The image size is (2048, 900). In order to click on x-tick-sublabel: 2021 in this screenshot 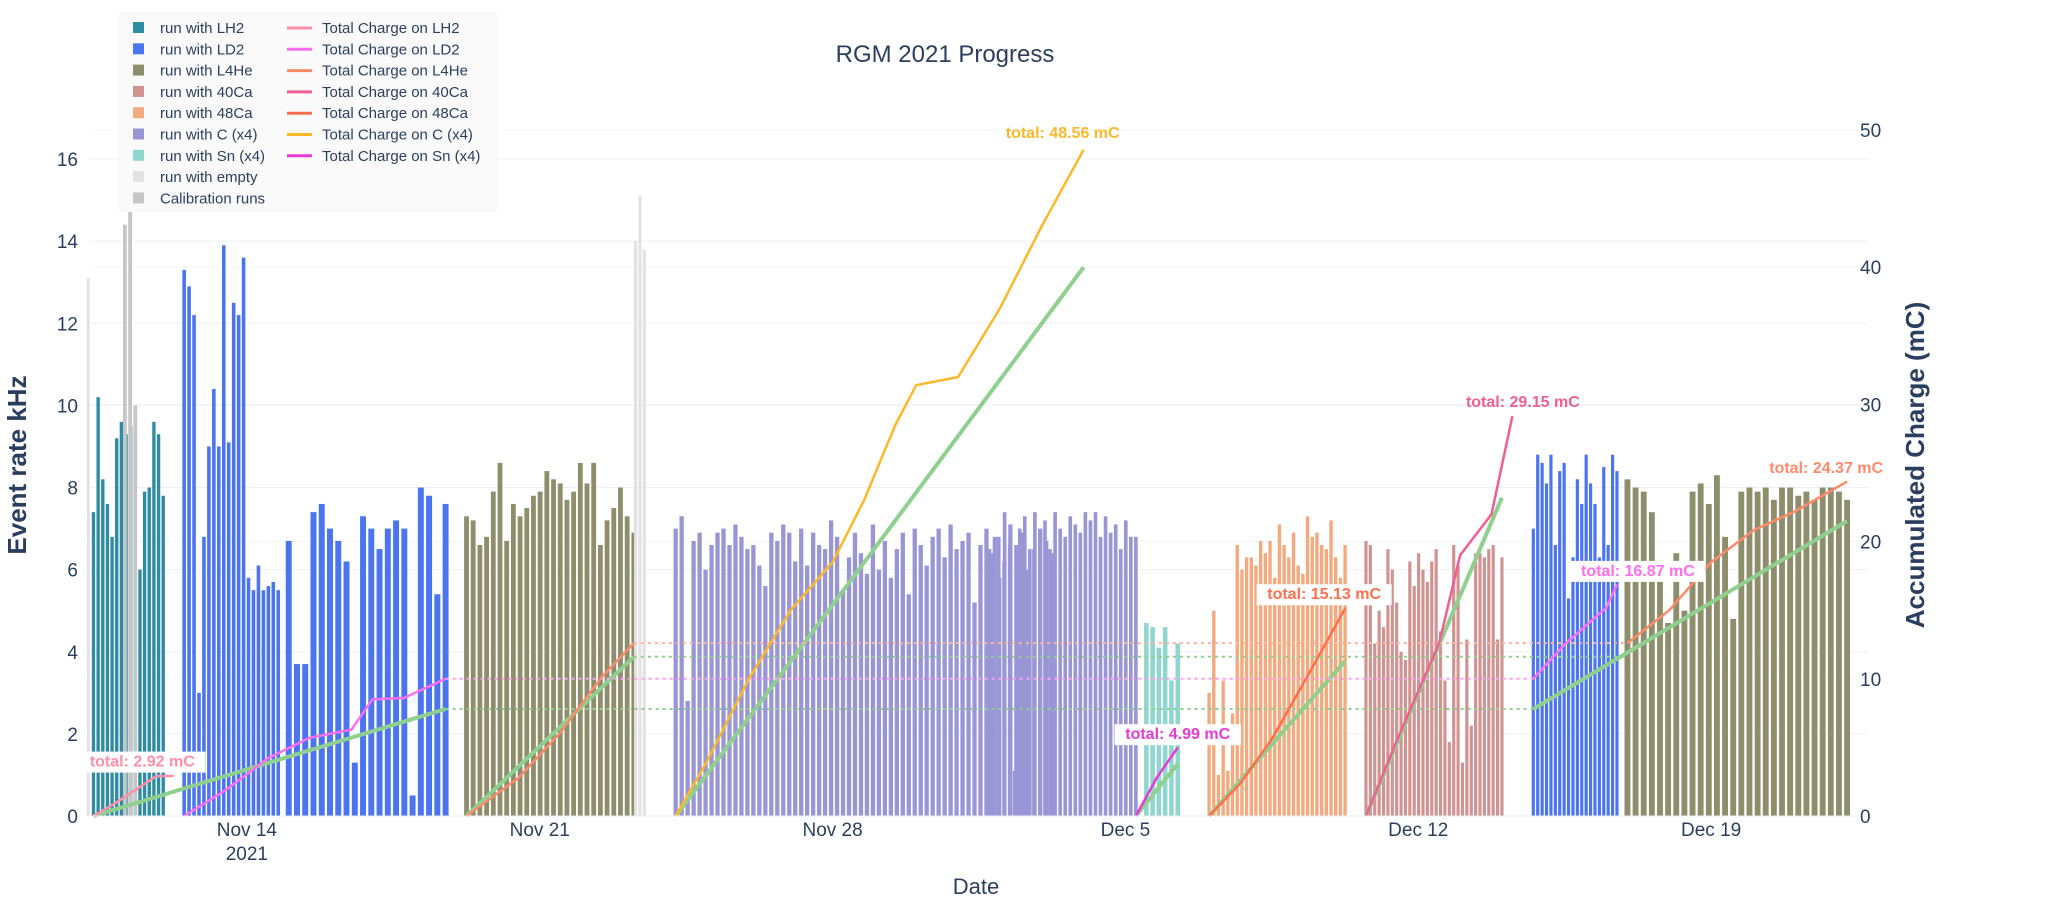, I will do `click(247, 854)`.